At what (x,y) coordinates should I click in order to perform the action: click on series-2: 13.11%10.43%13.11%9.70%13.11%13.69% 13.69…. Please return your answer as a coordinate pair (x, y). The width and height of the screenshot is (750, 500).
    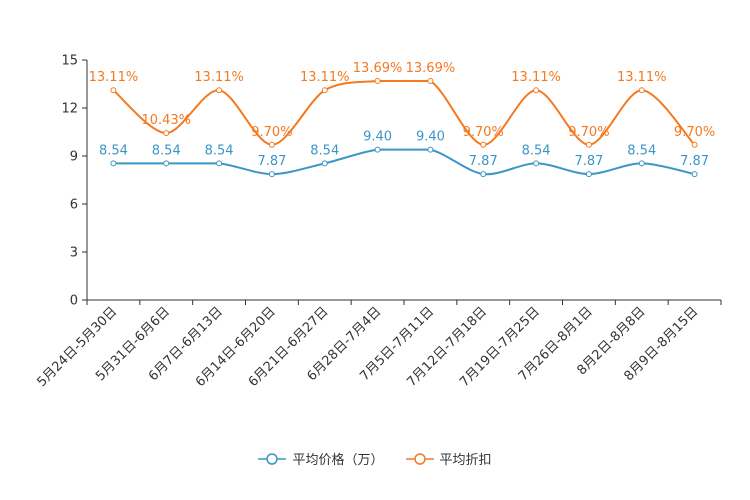
    Looking at the image, I should click on (402, 104).